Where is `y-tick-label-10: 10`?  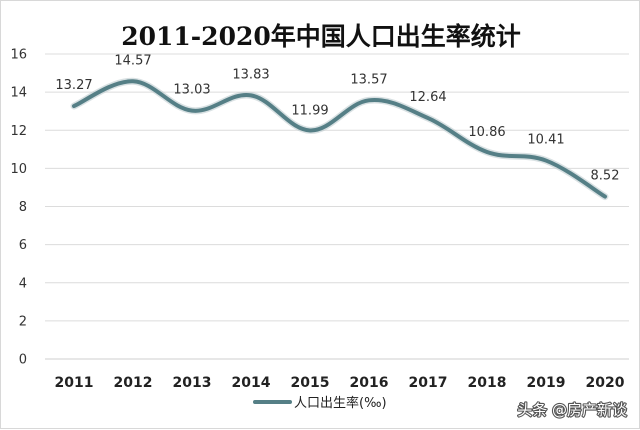 y-tick-label-10: 10 is located at coordinates (18, 169).